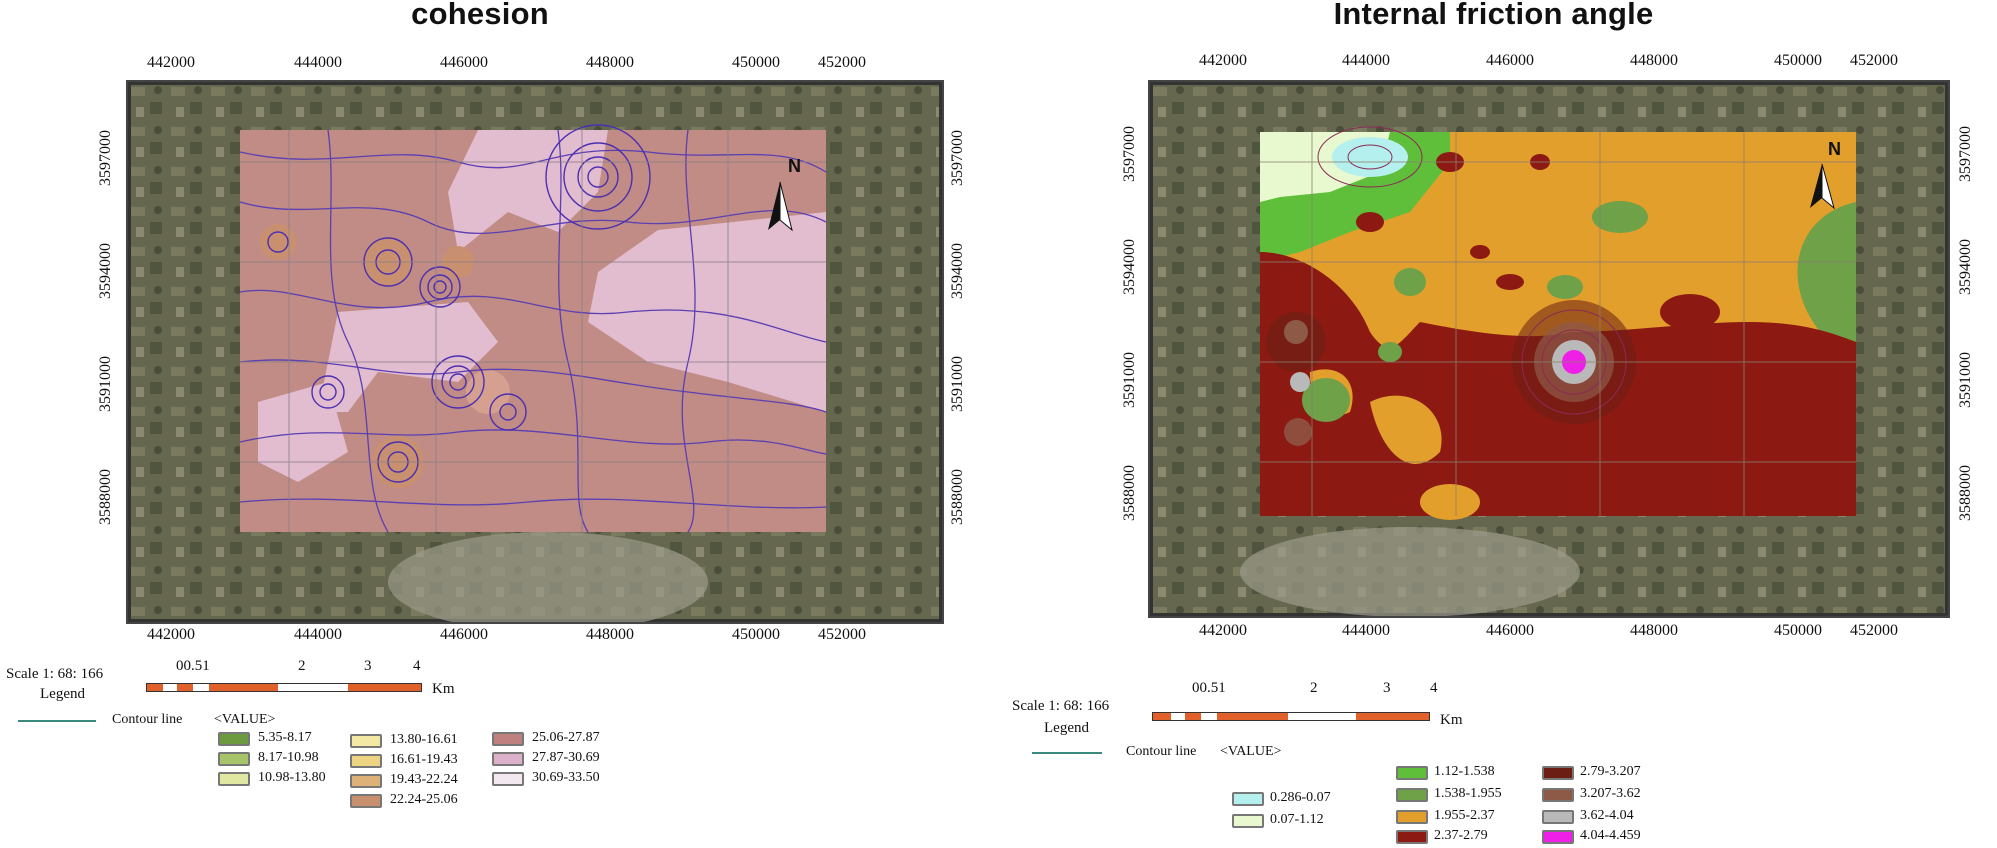 Image resolution: width=1997 pixels, height=848 pixels. I want to click on legend-item: 27.87-30.69, so click(566, 757).